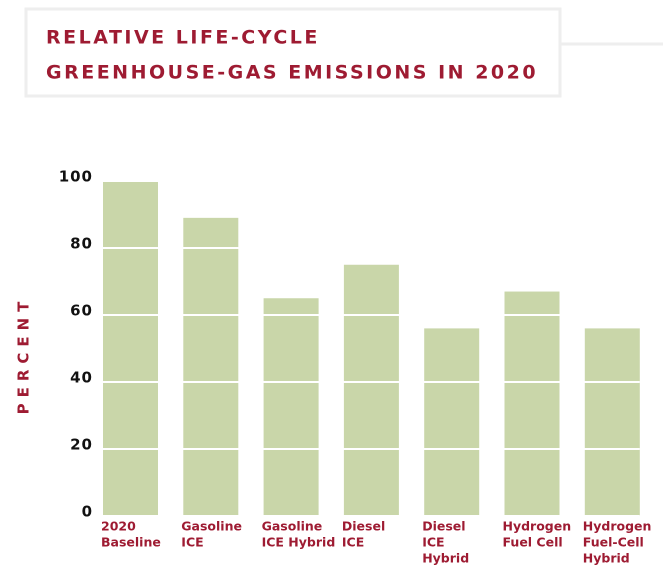 This screenshot has height=573, width=663. Describe the element at coordinates (299, 542) in the screenshot. I see `x-tick-label: ICE Hybrid` at that location.